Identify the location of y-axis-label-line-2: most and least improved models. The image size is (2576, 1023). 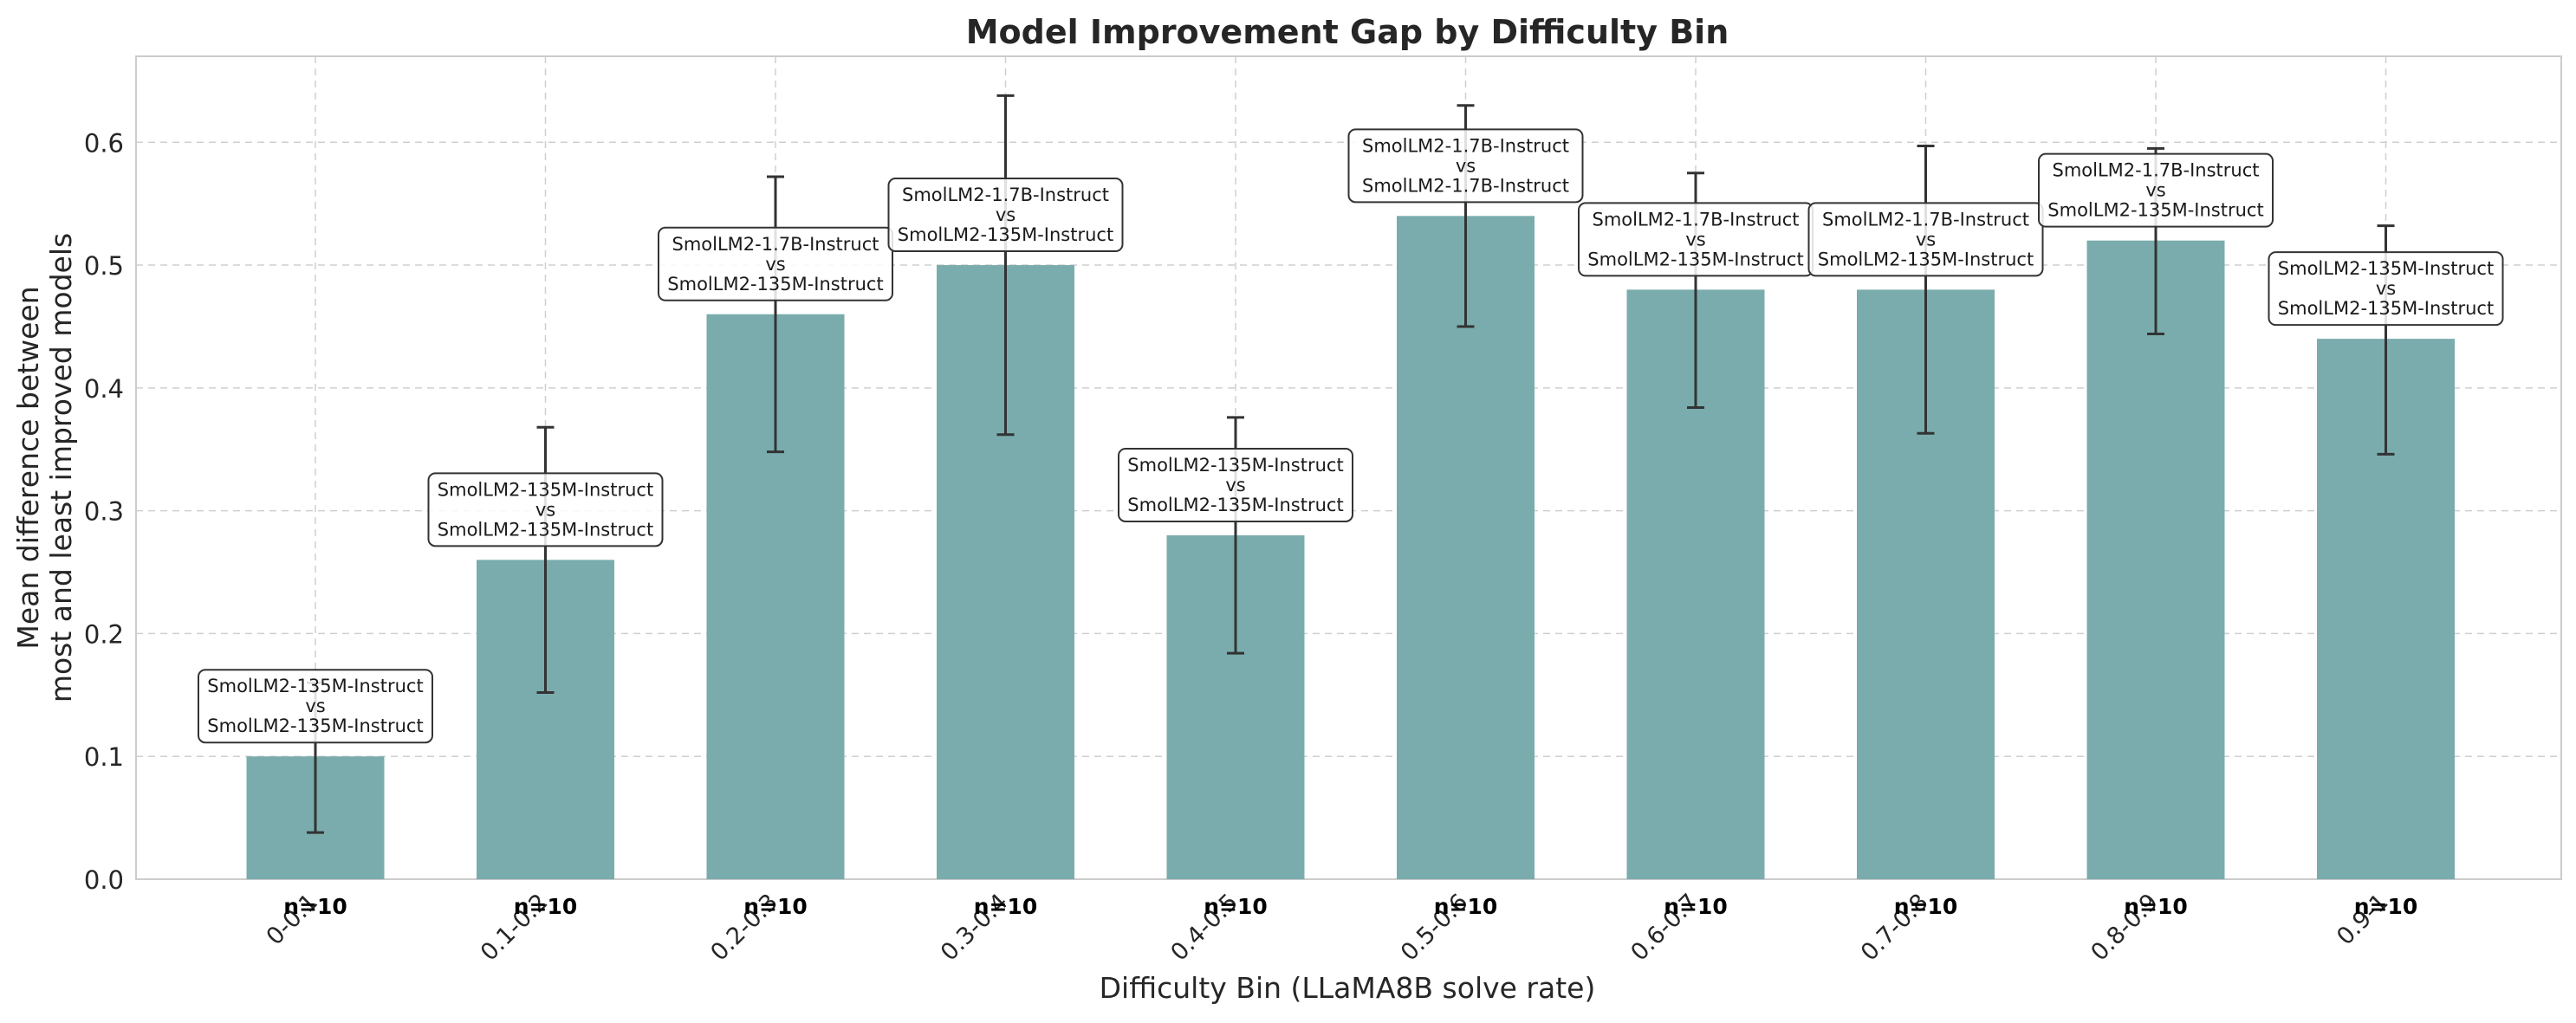
(61, 468).